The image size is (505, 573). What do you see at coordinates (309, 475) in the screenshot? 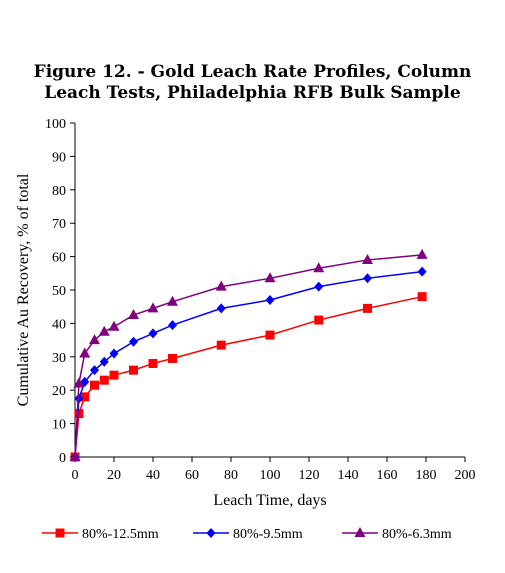
I see `x-tick-label: 120` at bounding box center [309, 475].